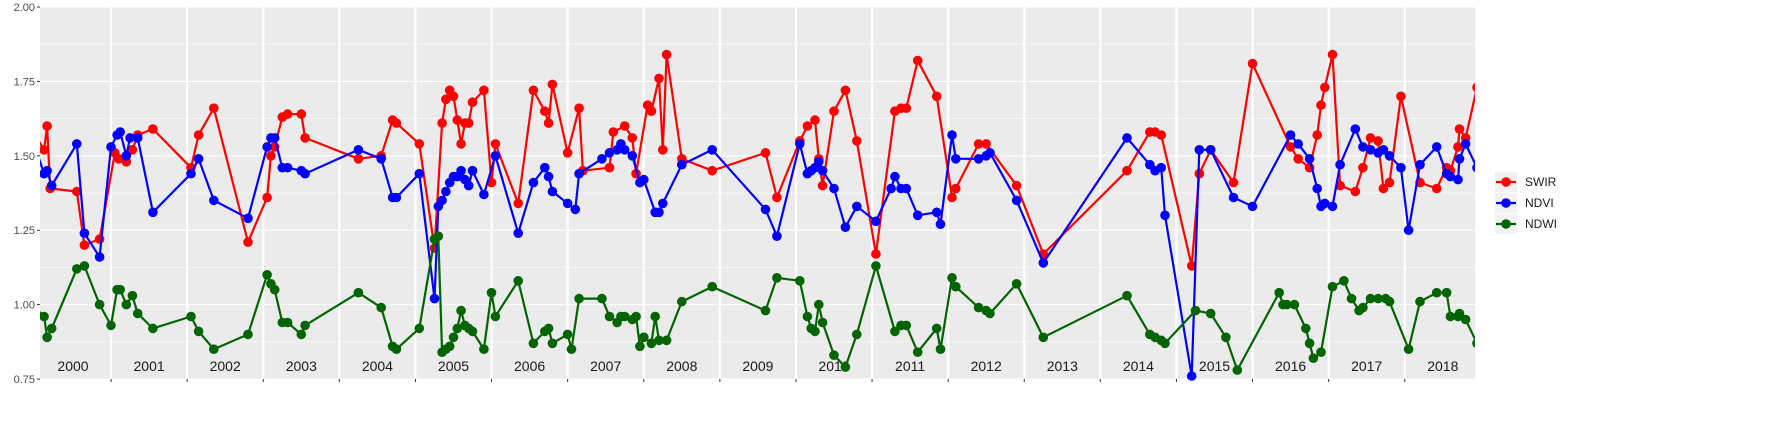 This screenshot has width=1773, height=442. What do you see at coordinates (24, 82) in the screenshot?
I see `y-tick-label: 1.75` at bounding box center [24, 82].